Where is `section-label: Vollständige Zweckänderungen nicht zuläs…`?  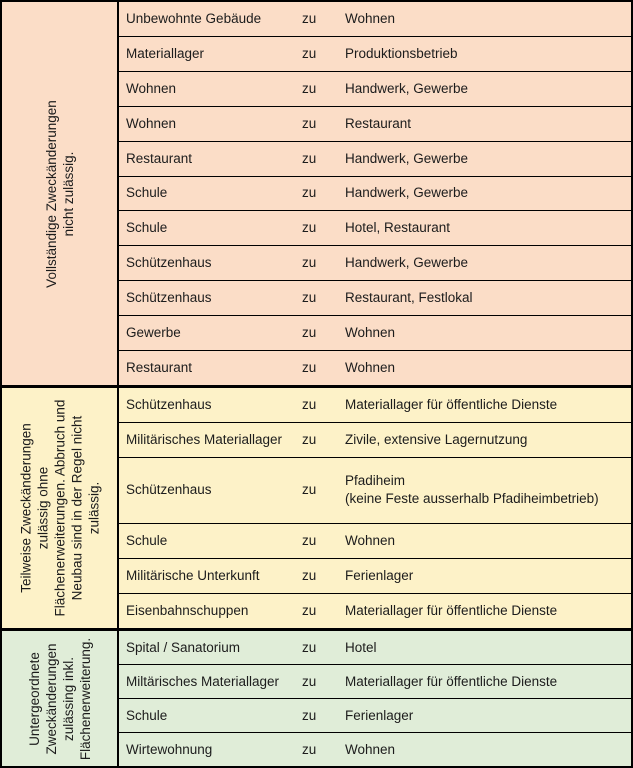 section-label: Vollständige Zweckänderungen nicht zuläs… is located at coordinates (59, 193).